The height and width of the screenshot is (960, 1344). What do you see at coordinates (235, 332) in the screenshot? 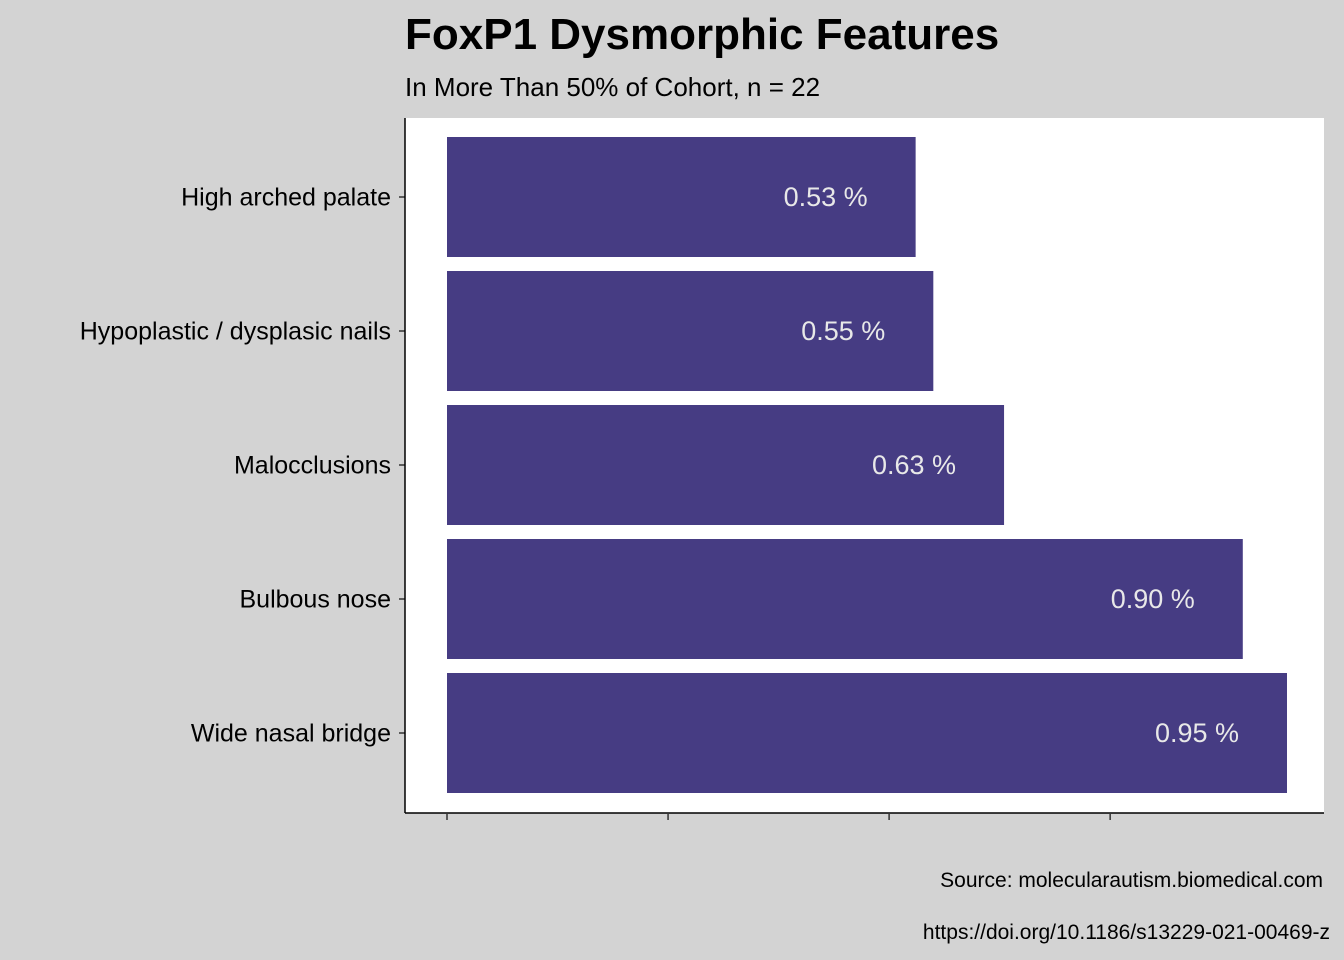
I see `y-tick-label: Hypoplastic / dysplasic nails` at bounding box center [235, 332].